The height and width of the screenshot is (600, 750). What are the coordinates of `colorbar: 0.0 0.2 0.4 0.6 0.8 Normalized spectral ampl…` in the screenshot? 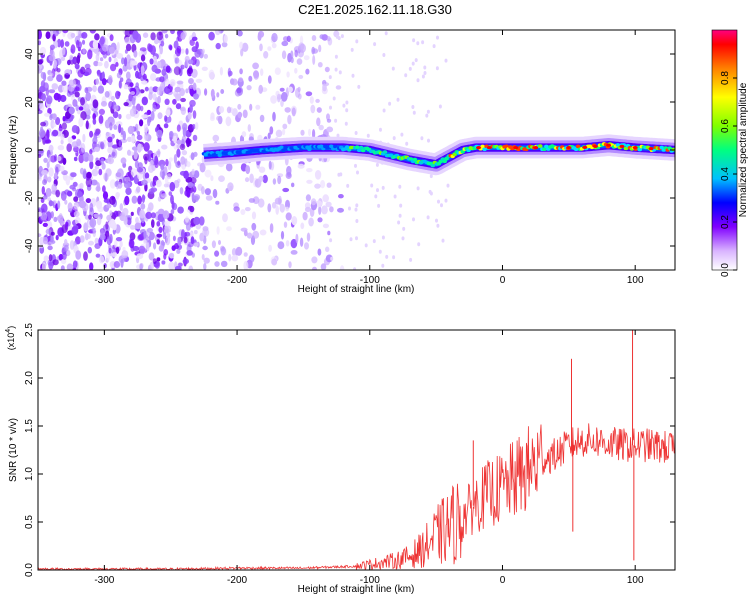 It's located at (730, 153).